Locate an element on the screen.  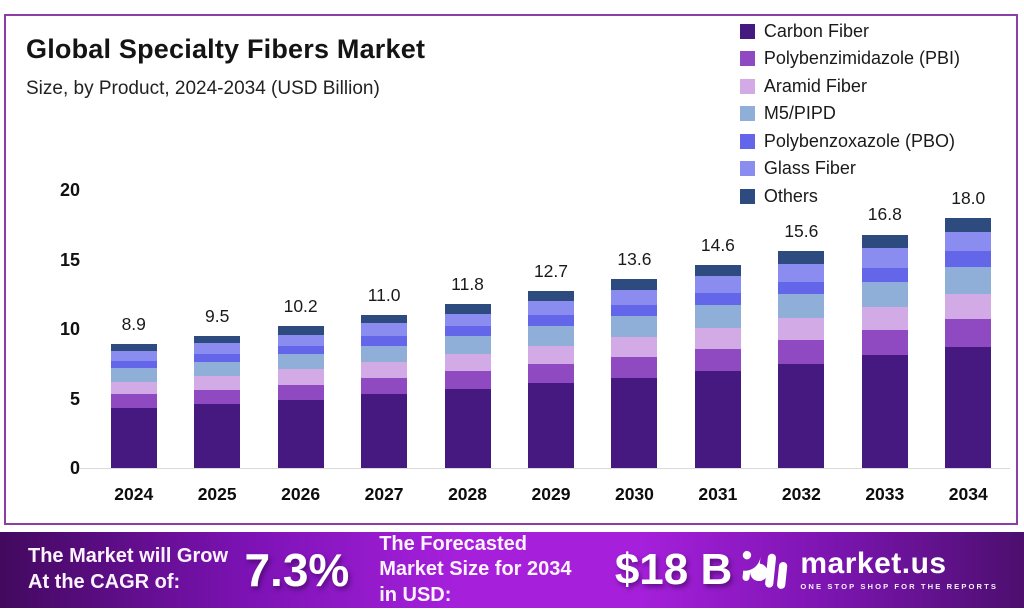
legend-label: Carbon Fiber is located at coordinates (816, 30).